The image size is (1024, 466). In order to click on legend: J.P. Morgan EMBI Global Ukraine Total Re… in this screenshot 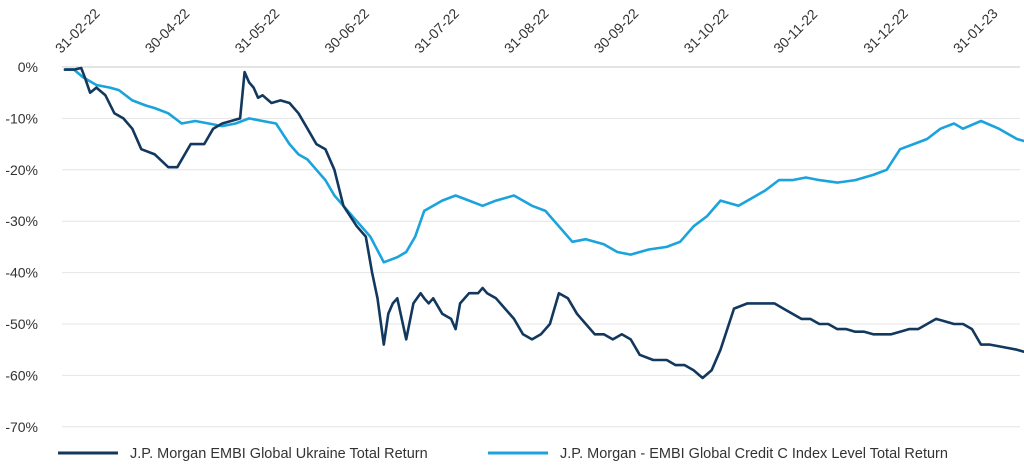, I will do `click(503, 454)`.